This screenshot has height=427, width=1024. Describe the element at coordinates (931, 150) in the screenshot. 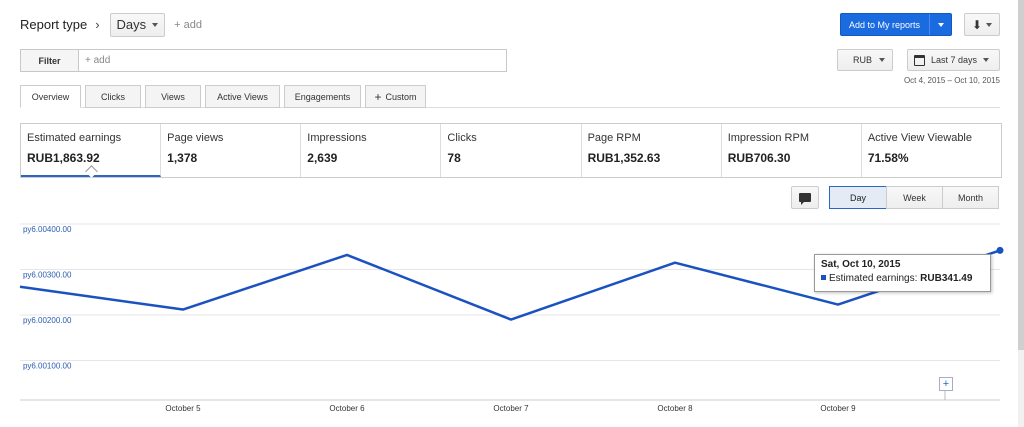

I see `metric-active-view-viewable: Active View Viewable 71.58%` at that location.